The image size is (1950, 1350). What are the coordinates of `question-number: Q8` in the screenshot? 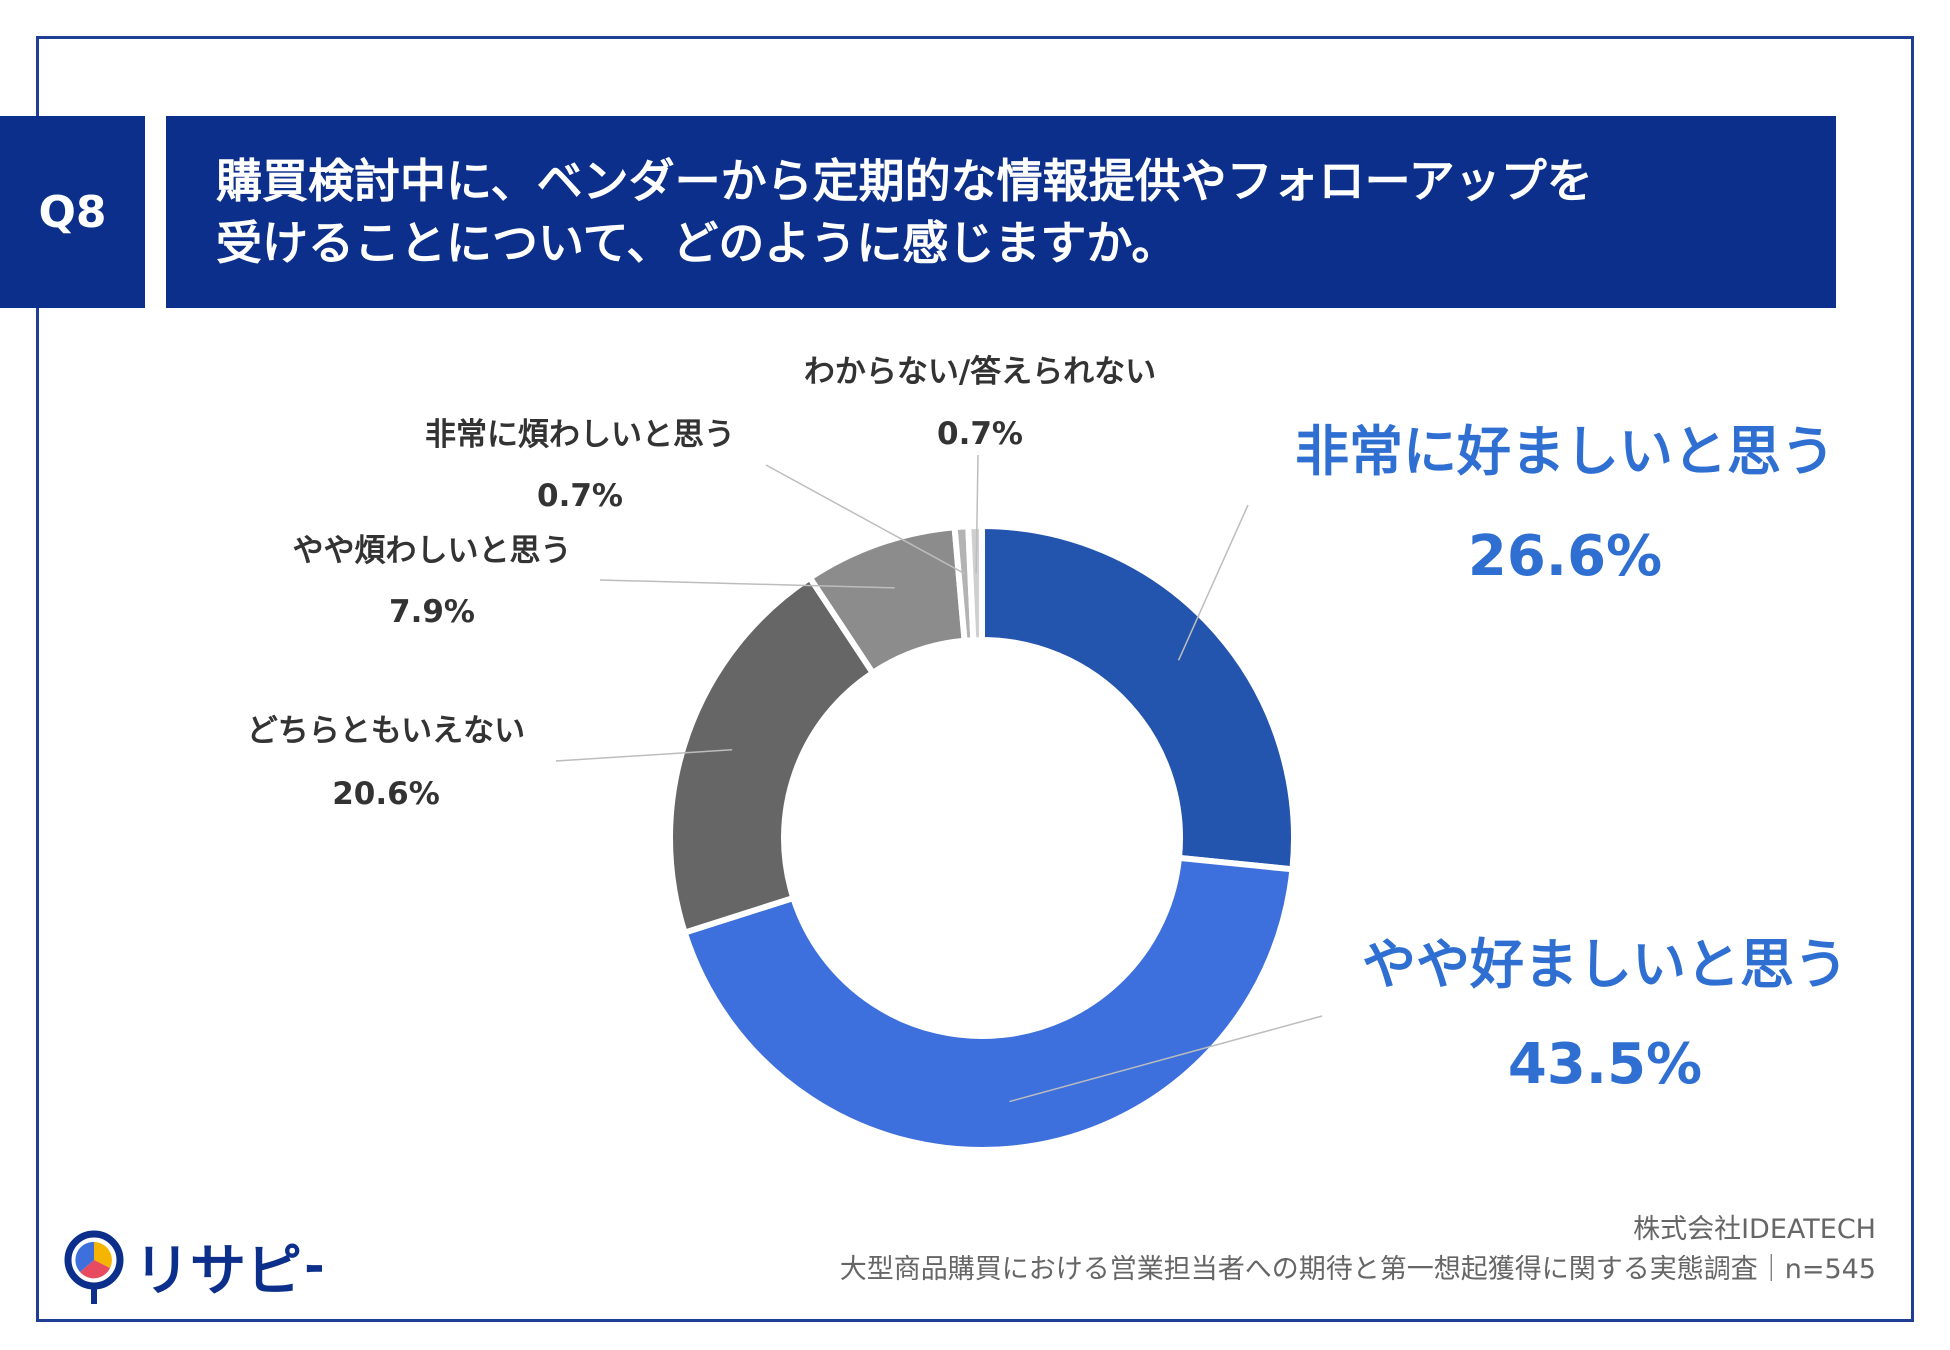 It's located at (72, 212).